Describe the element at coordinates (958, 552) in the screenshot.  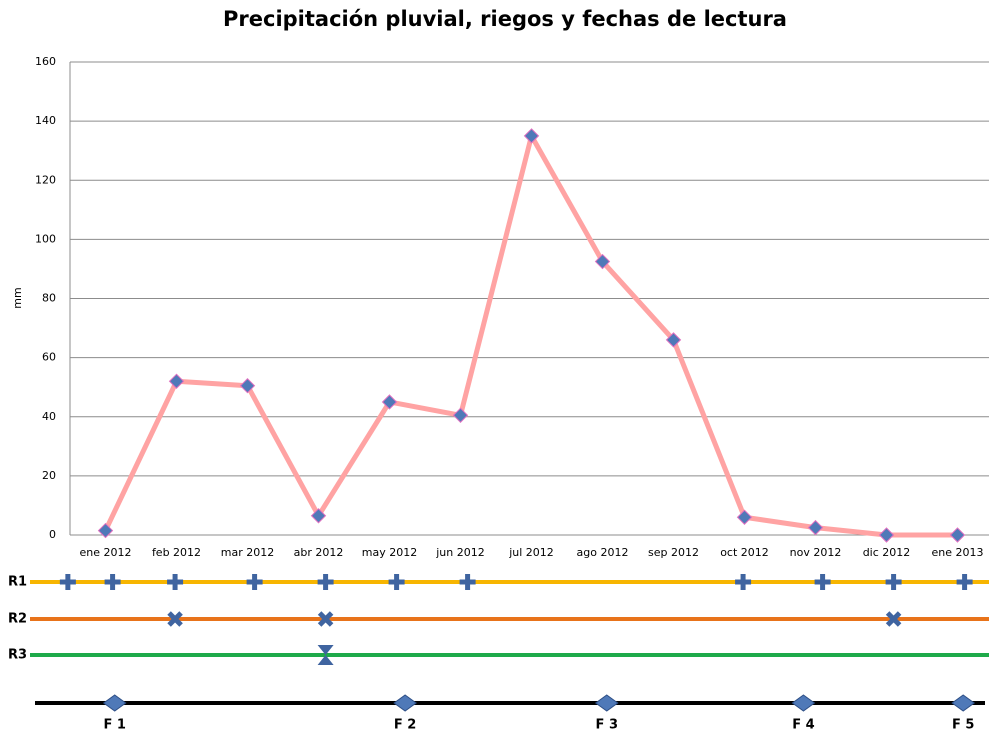
I see `x-tick-label: ene 2013` at that location.